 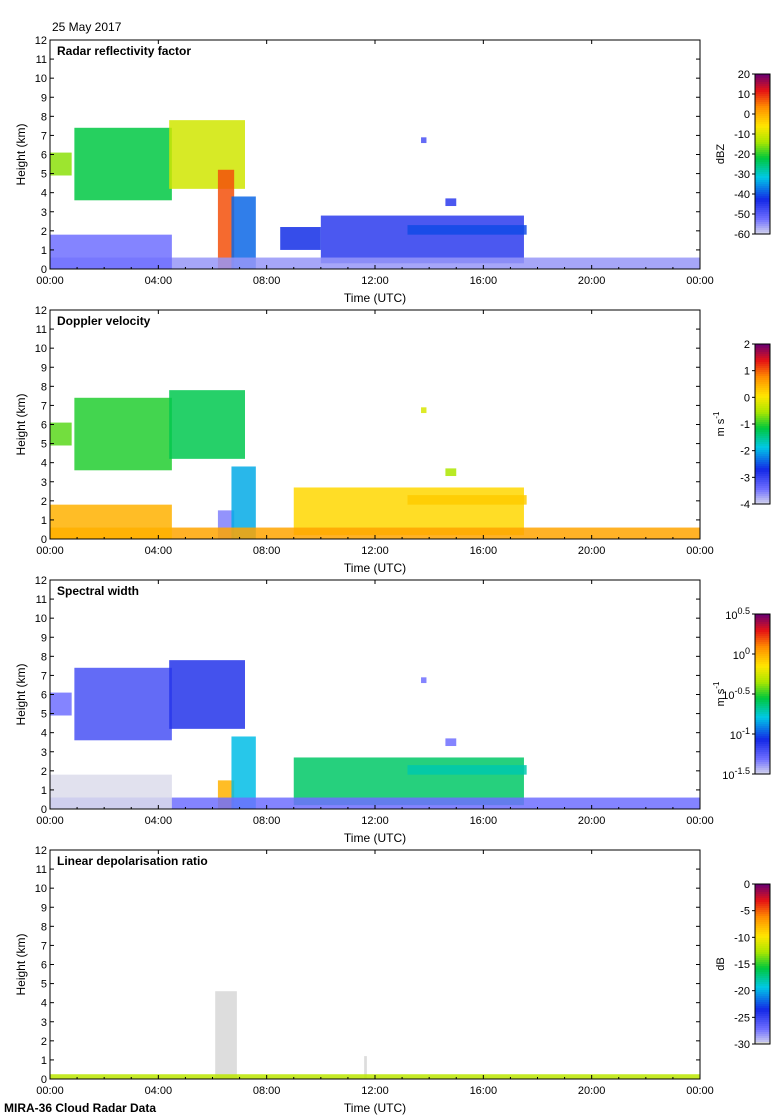 I want to click on x-tick-label: 08:00, so click(x=267, y=821).